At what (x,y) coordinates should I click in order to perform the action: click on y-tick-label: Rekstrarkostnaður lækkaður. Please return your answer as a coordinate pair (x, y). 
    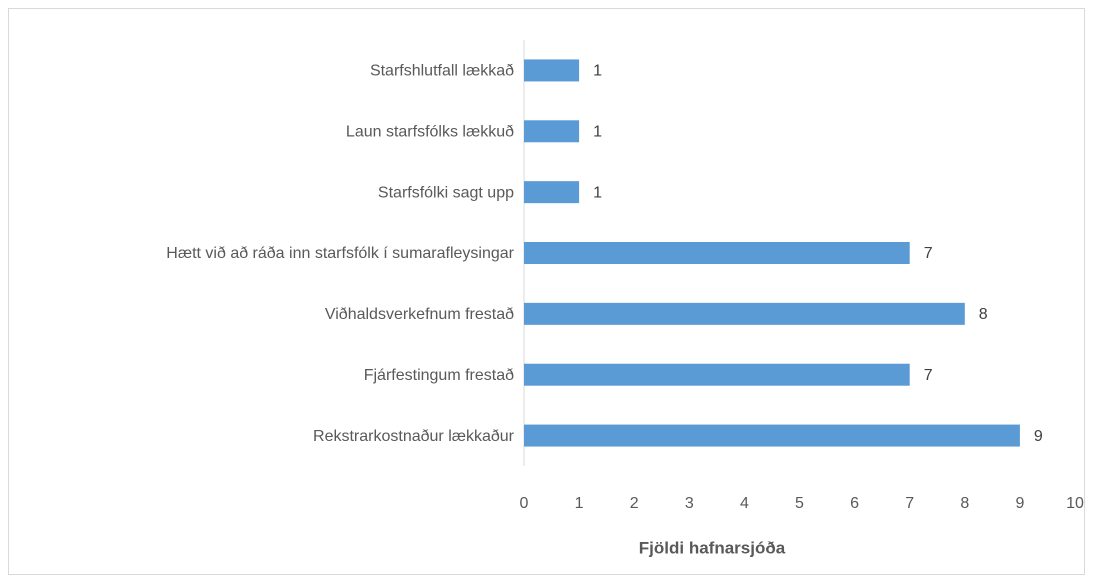
    Looking at the image, I should click on (414, 436).